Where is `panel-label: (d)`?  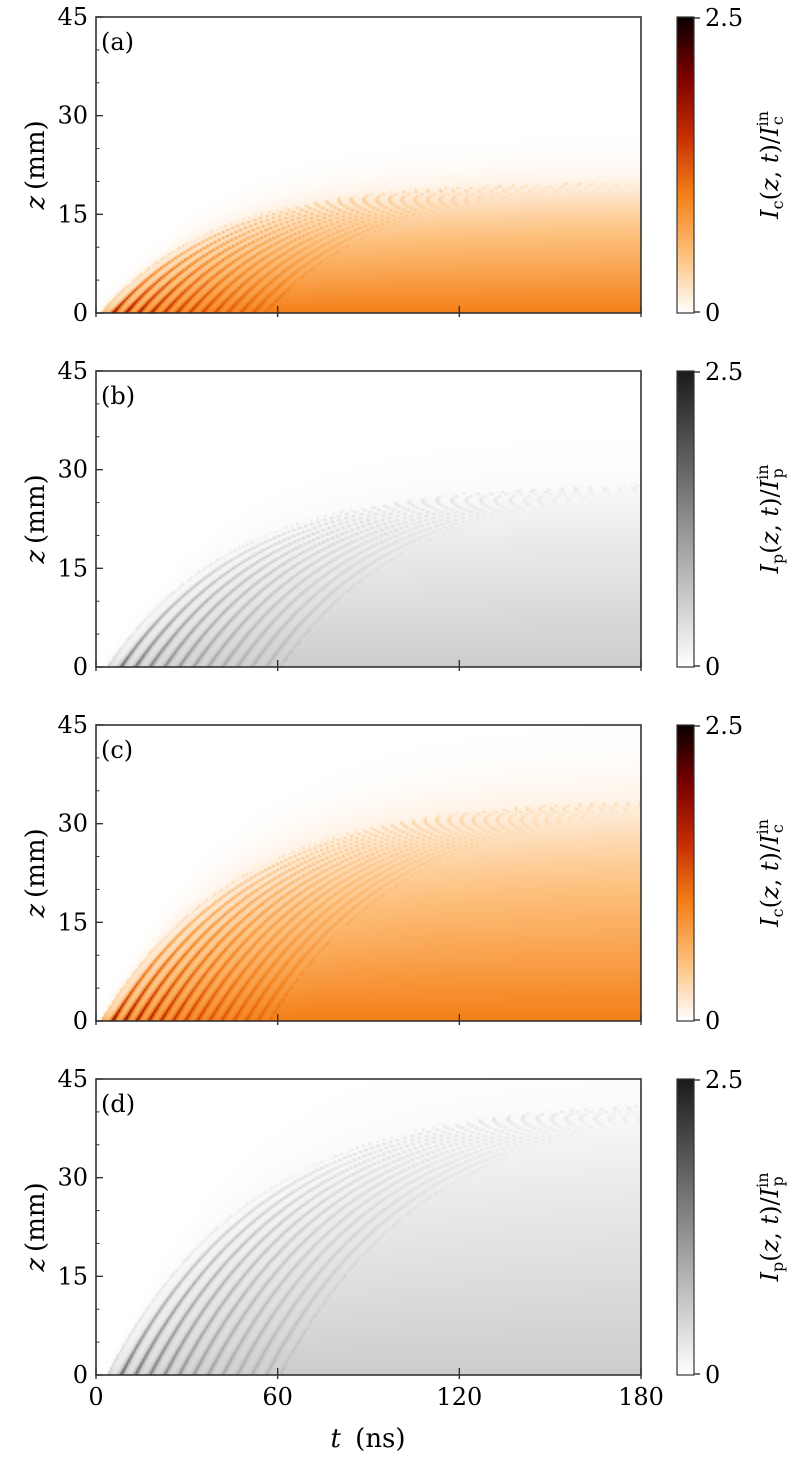 panel-label: (d) is located at coordinates (118, 1104).